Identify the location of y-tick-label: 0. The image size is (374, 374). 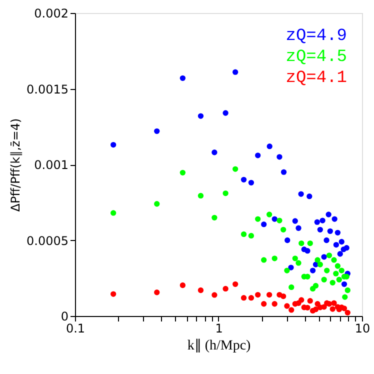
(64, 317).